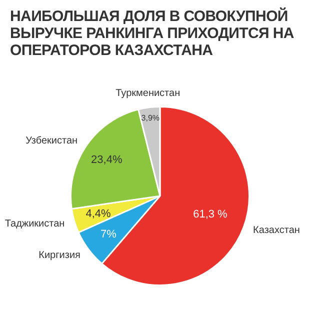 The width and height of the screenshot is (320, 326). Describe the element at coordinates (148, 94) in the screenshot. I see `slice-label: Туркменистан` at that location.